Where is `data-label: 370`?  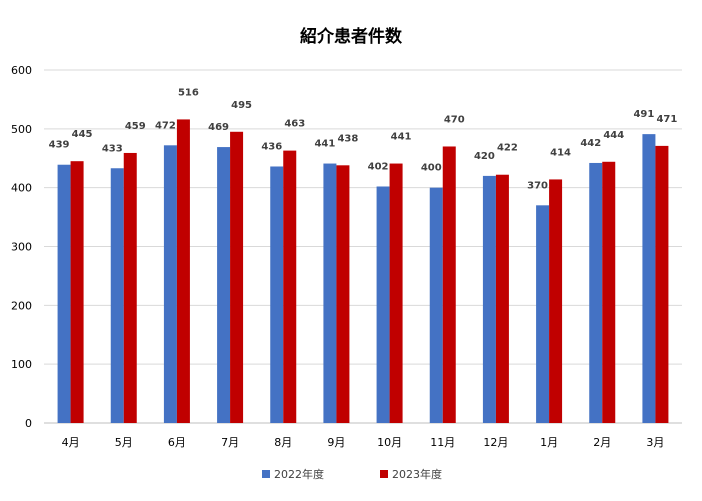 data-label: 370 is located at coordinates (537, 185).